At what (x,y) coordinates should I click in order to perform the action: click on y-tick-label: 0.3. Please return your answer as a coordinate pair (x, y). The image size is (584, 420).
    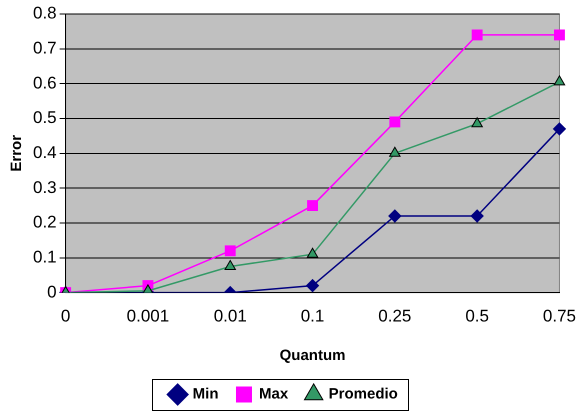
    Looking at the image, I should click on (44, 187).